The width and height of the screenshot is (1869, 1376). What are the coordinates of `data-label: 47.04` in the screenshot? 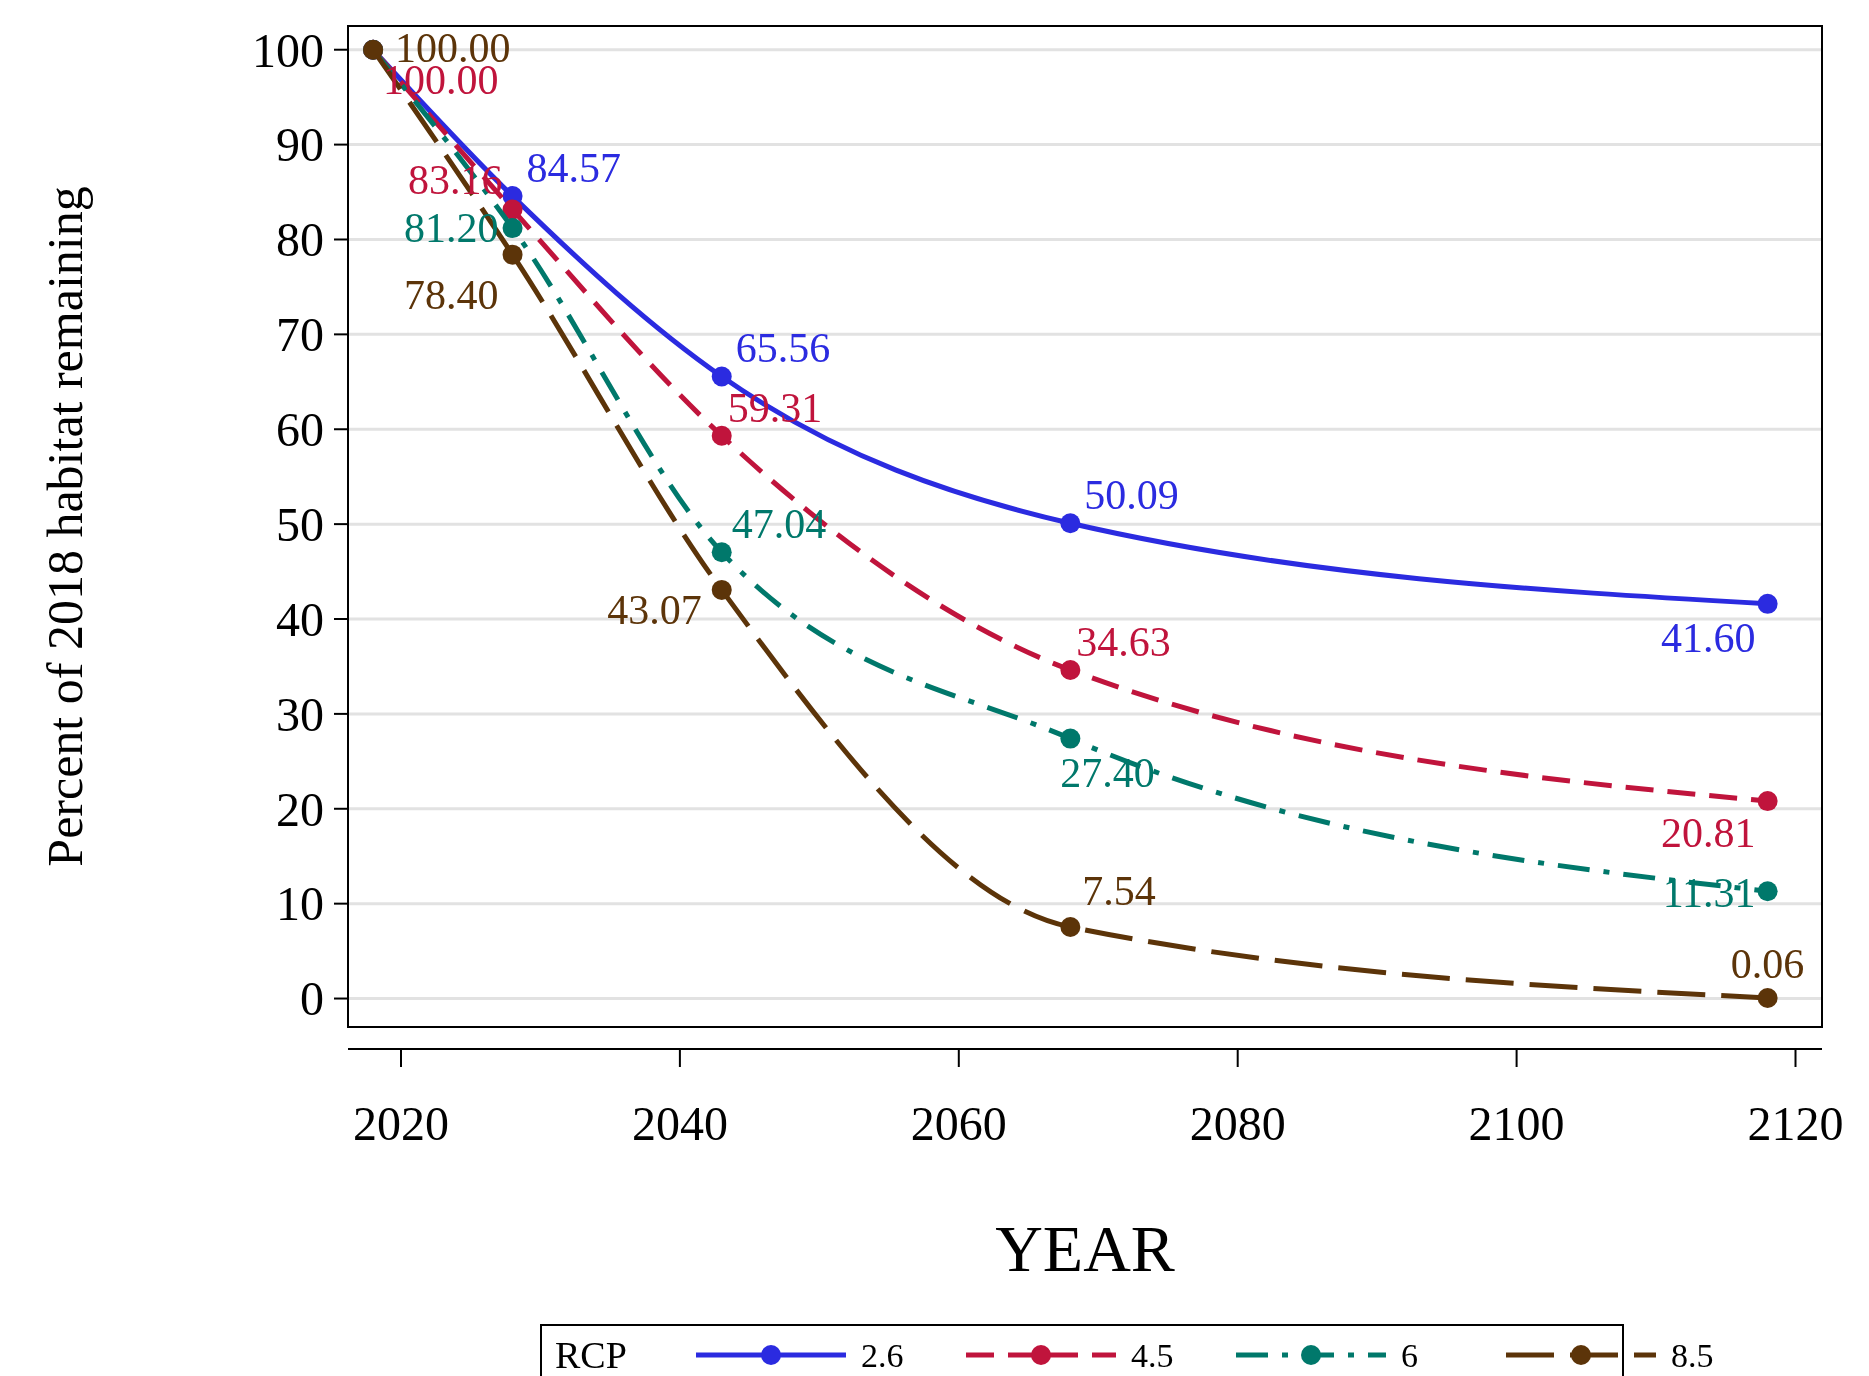 It's located at (779, 524).